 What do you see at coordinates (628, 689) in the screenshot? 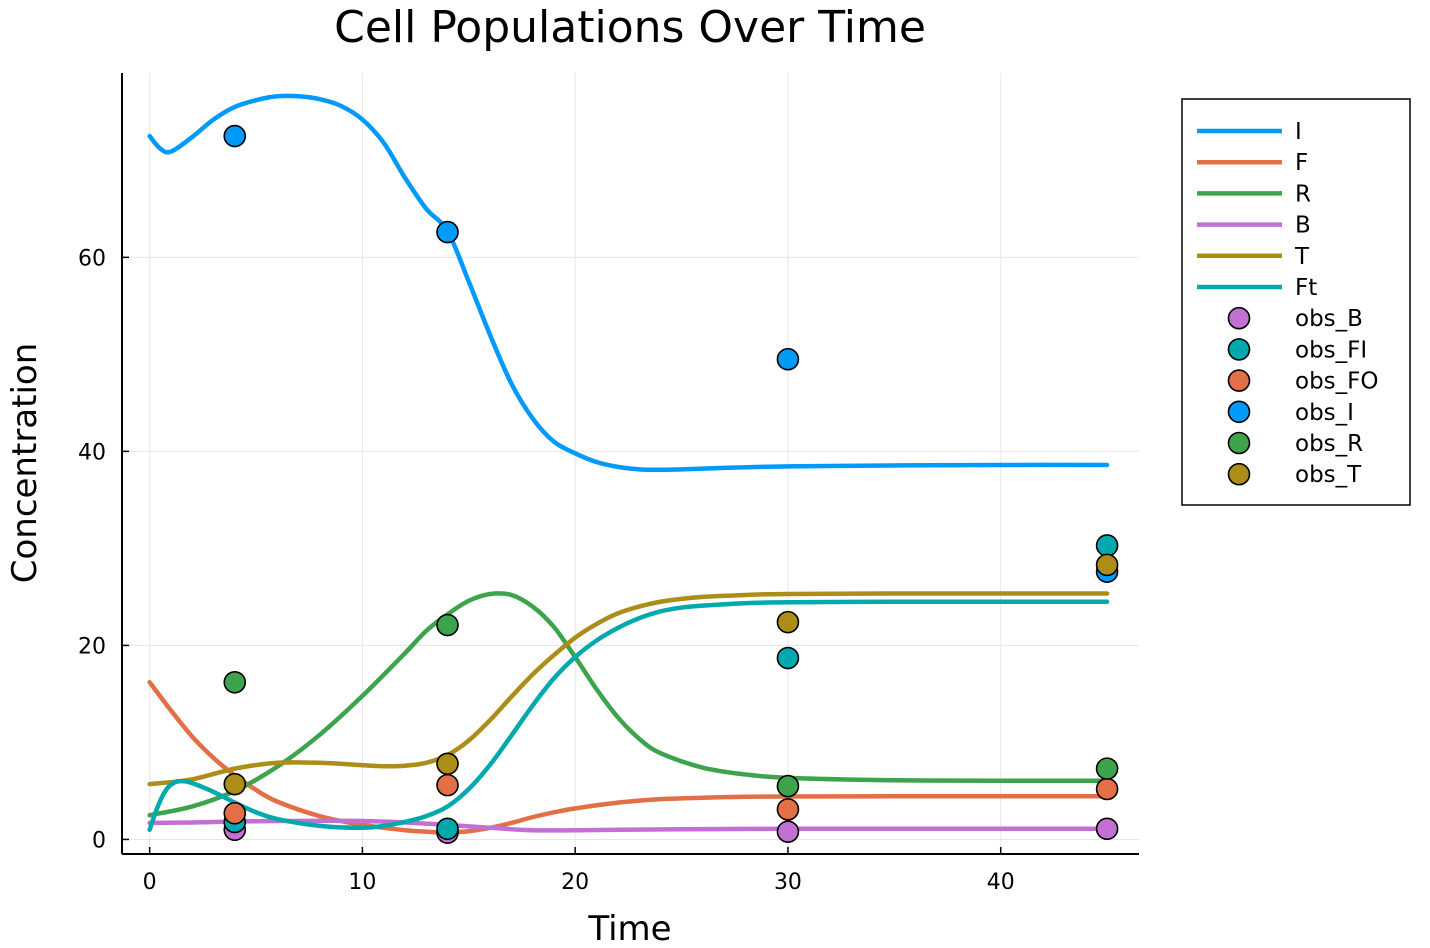
I see `series-line-t` at bounding box center [628, 689].